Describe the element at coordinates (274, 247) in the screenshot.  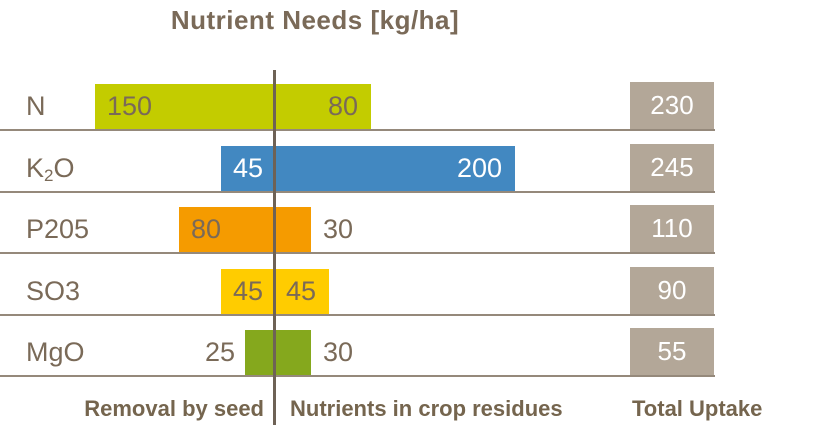
I see `center-axis-line` at that location.